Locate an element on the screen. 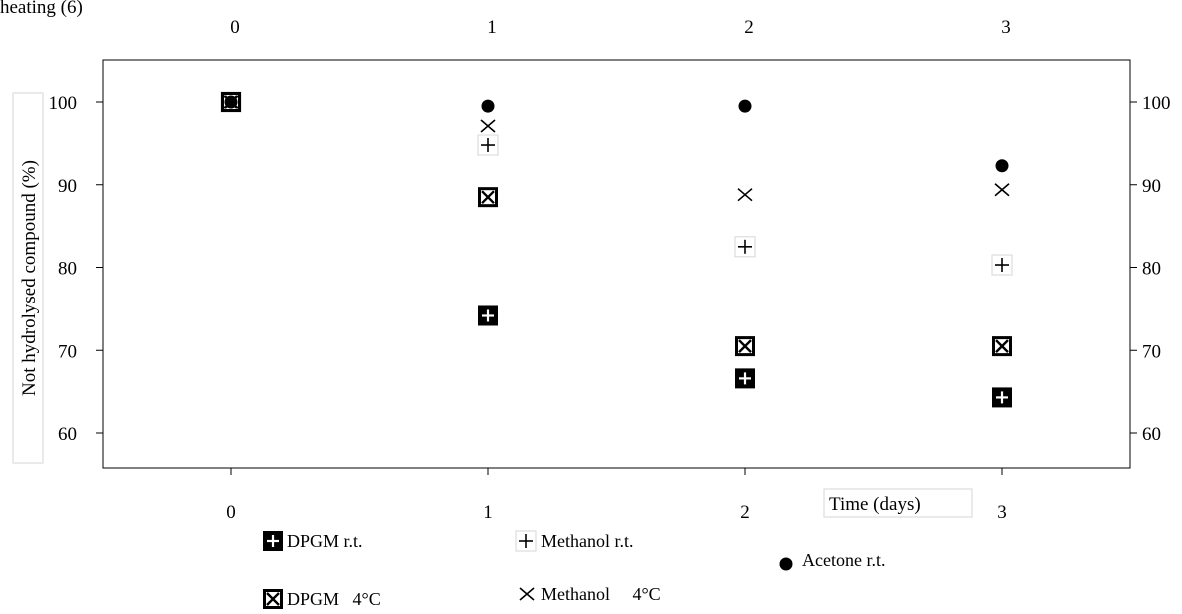 The width and height of the screenshot is (1182, 614). y-tick-label-right: 70 is located at coordinates (1151, 351).